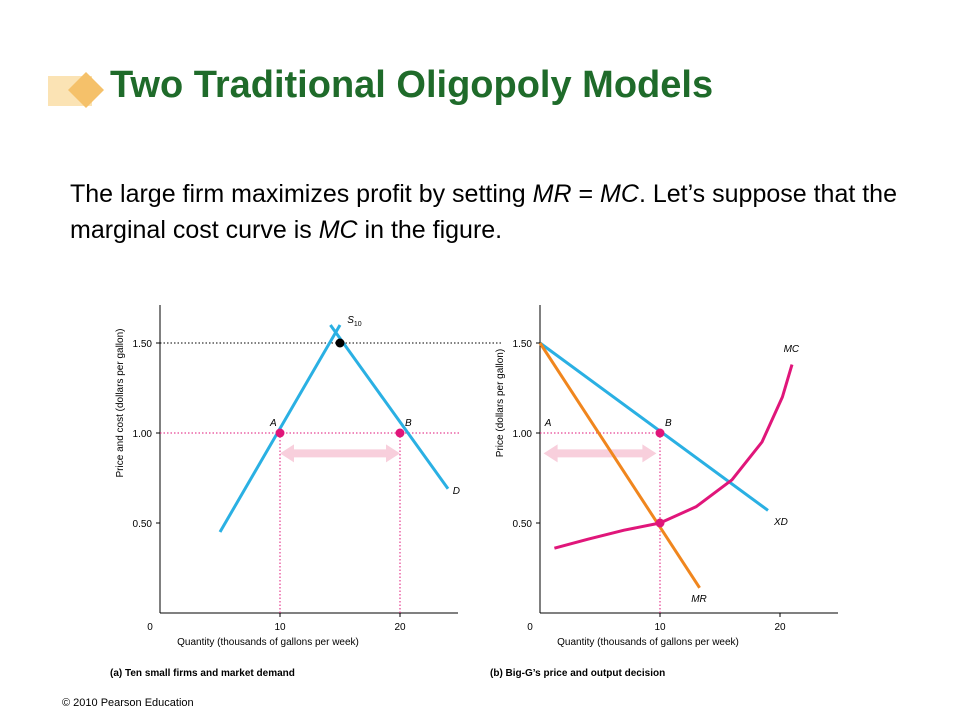  I want to click on chart-0-point, so click(340, 343).